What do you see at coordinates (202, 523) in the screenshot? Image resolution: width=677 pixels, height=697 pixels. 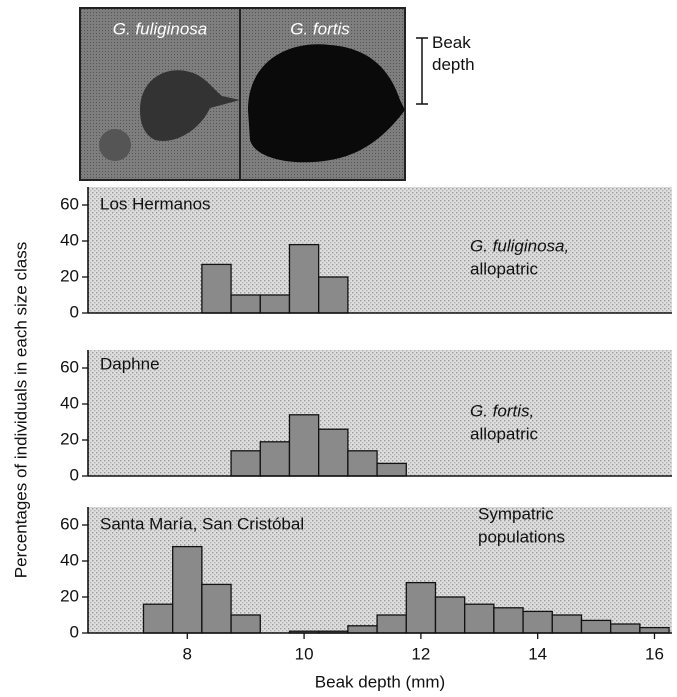 I see `panel-title: Santa María, San Cristóbal` at bounding box center [202, 523].